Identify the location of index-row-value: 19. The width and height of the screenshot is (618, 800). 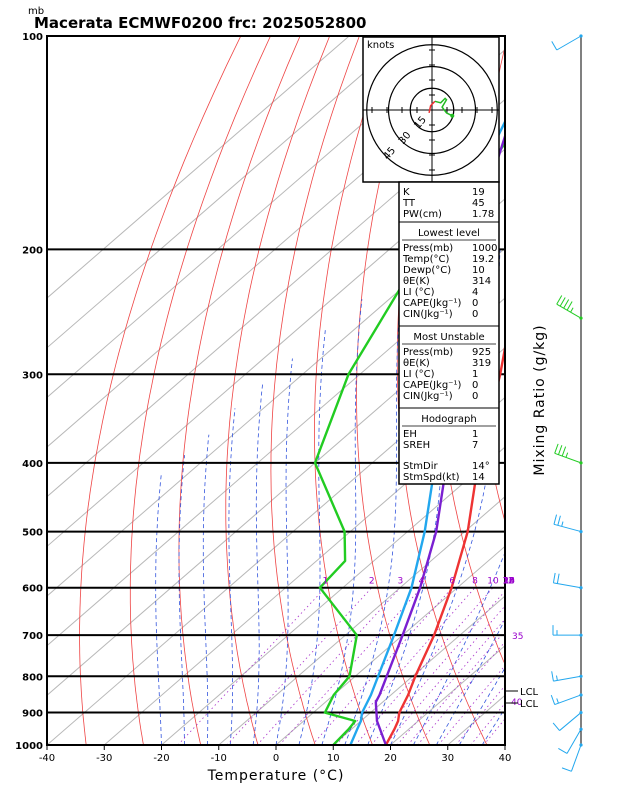
(478, 192).